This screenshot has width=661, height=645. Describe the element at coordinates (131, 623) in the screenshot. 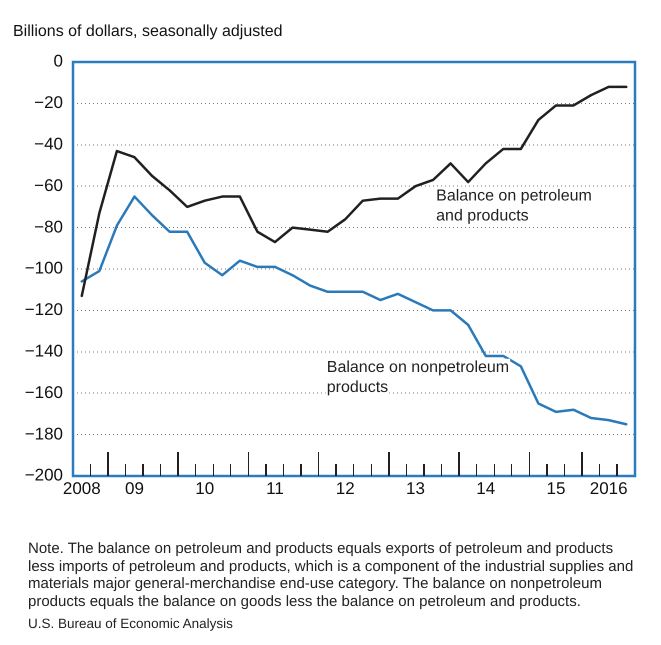

I see `text: U.S. Bureau of Economic Analysis` at that location.